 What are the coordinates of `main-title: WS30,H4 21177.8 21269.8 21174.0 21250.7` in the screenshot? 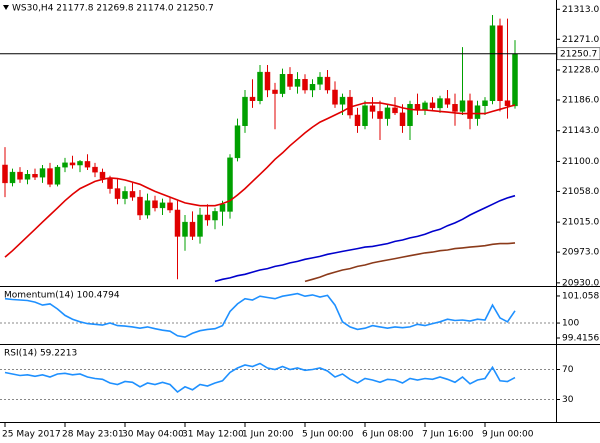 It's located at (113, 9).